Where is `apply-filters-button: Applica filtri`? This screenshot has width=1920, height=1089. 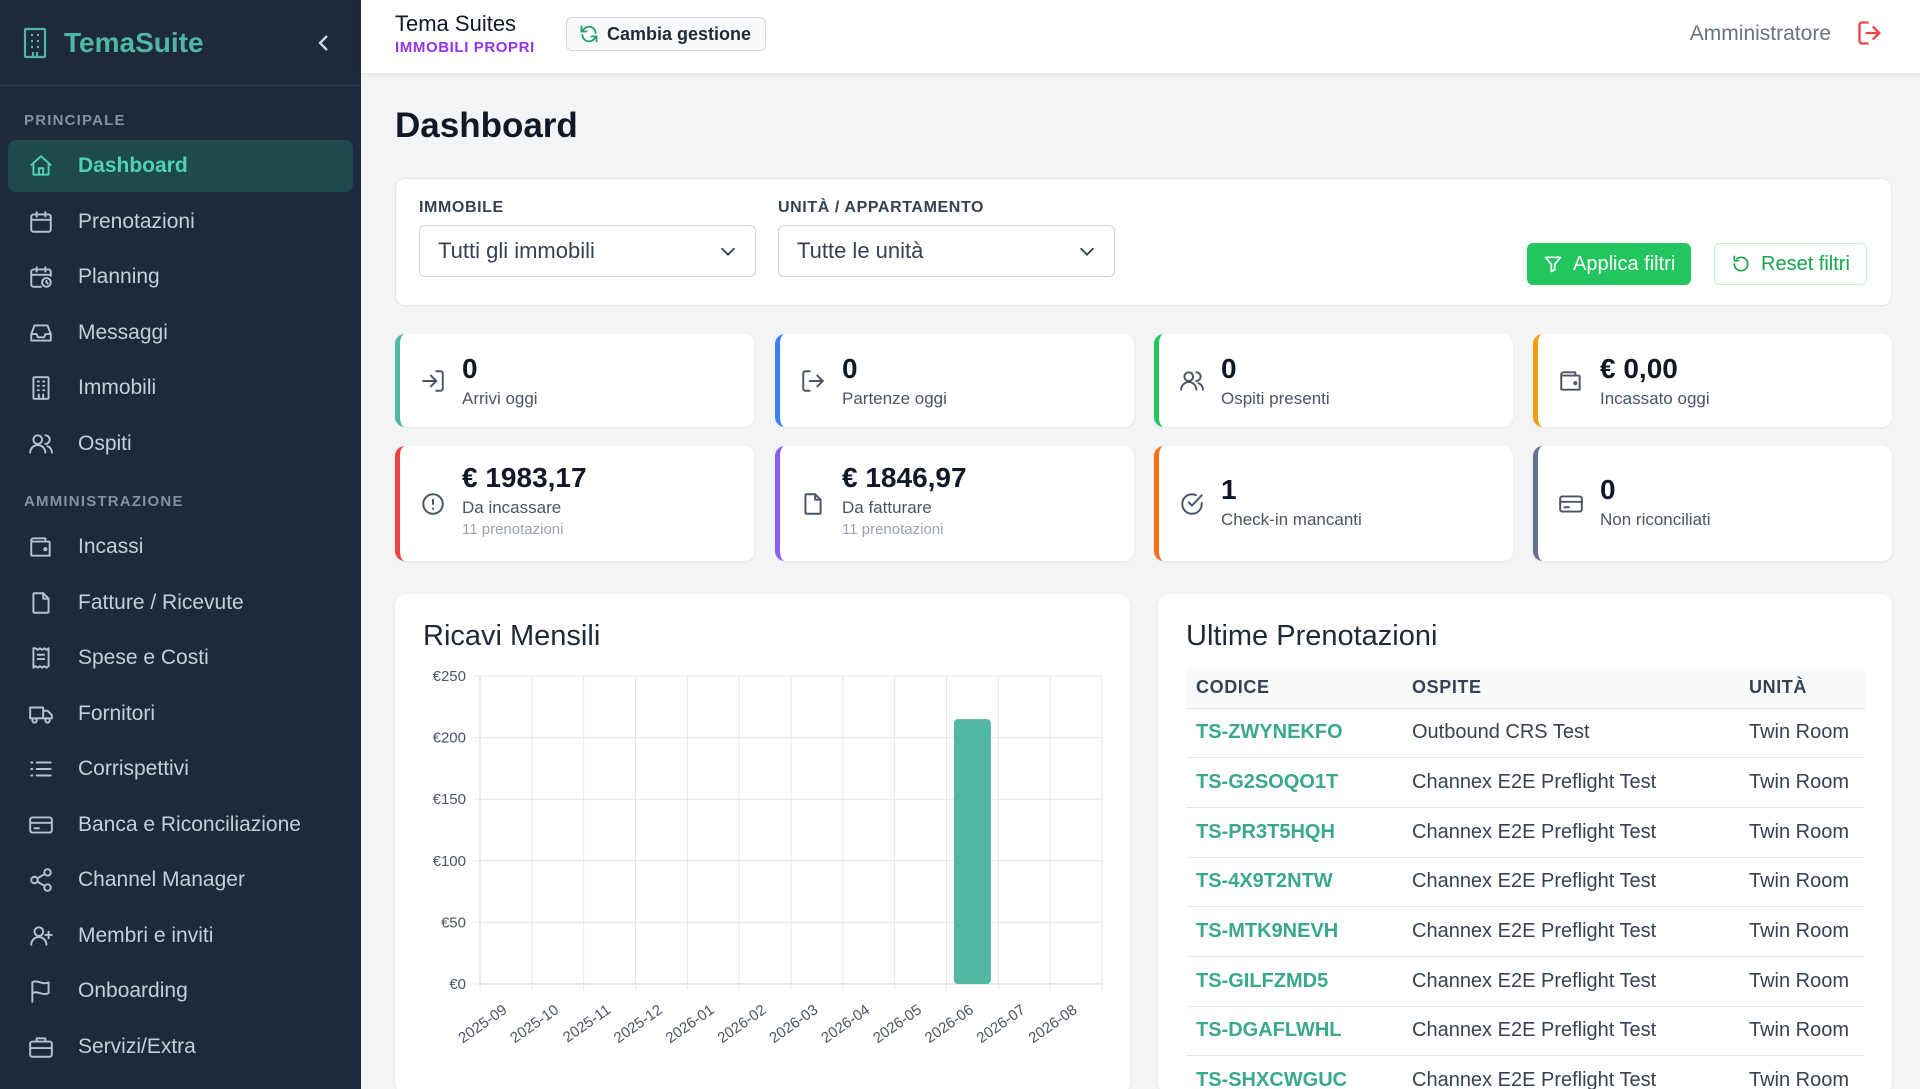 apply-filters-button: Applica filtri is located at coordinates (1609, 264).